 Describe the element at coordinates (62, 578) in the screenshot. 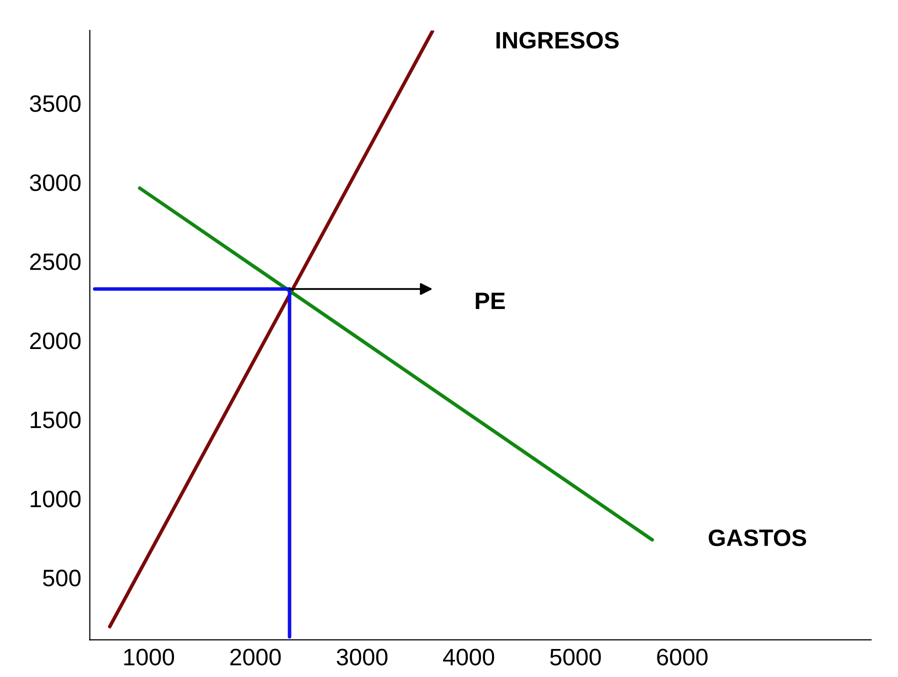

I see `y-tick-label: 500` at that location.